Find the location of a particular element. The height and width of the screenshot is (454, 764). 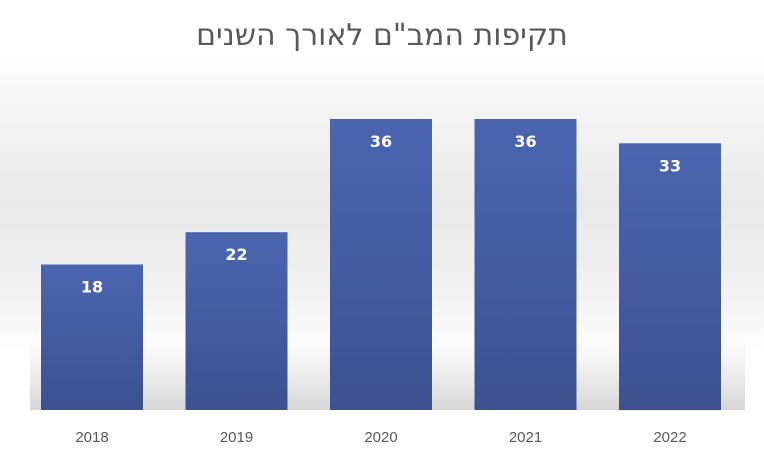

x-tick-label-2022: 2022 is located at coordinates (669, 437).